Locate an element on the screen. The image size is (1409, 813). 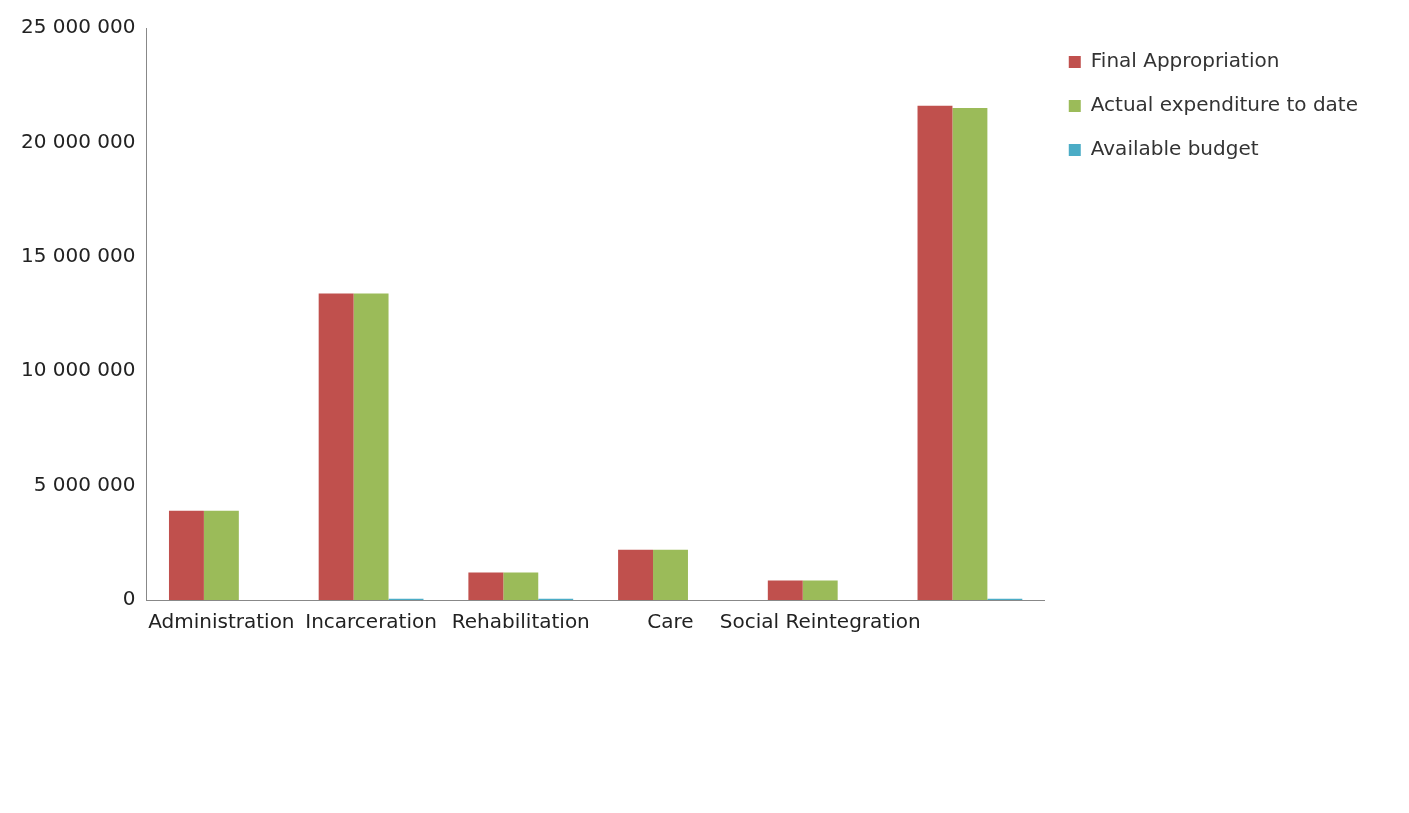
x-tick-label: Incarceration is located at coordinates (371, 621).